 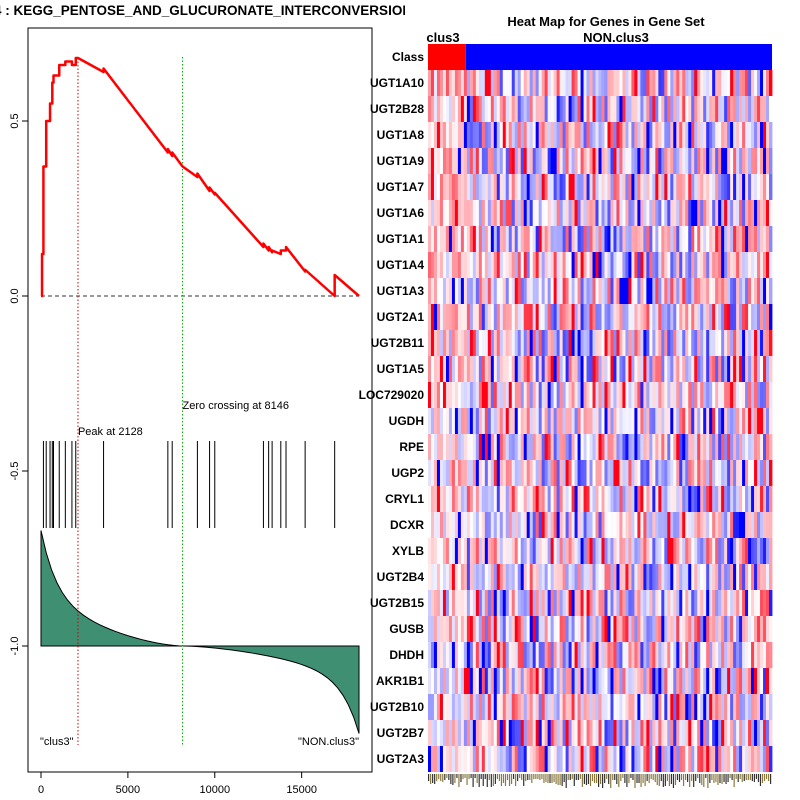 I want to click on y-tick-label: 0.0, so click(x=15, y=295).